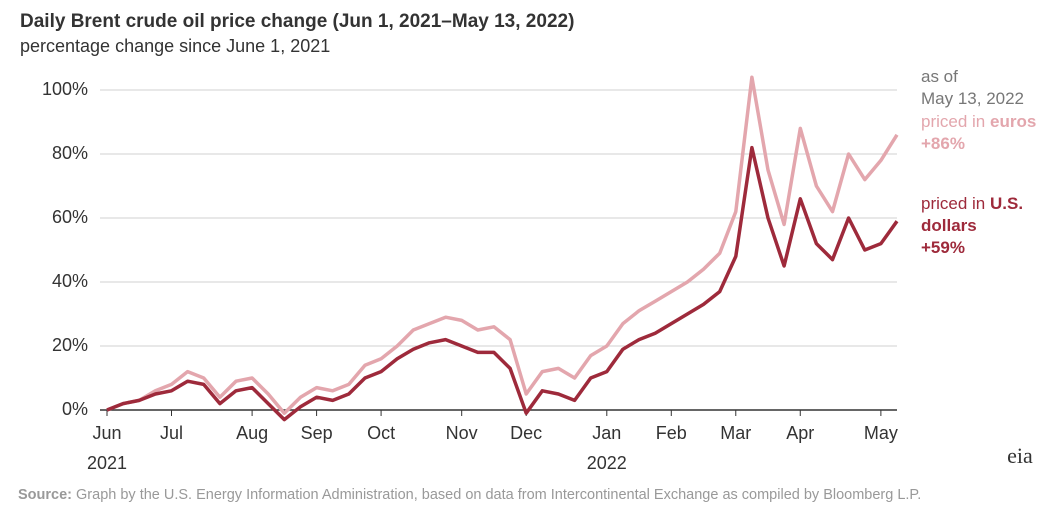 The height and width of the screenshot is (529, 1055). What do you see at coordinates (171, 433) in the screenshot?
I see `x-tick-label: Jul` at bounding box center [171, 433].